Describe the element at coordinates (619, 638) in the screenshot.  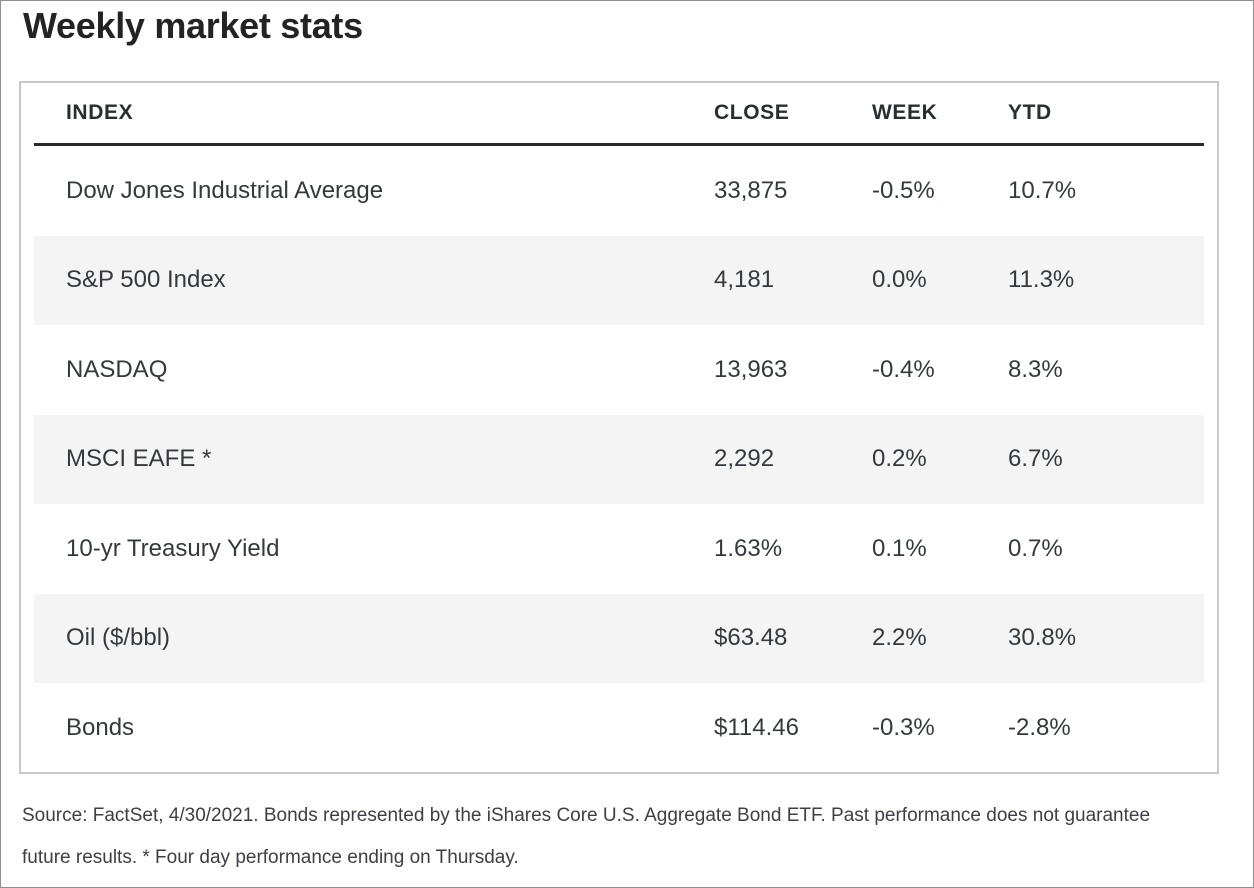
I see `table-row: Oil ($/bbl) $63.48 2.2% 30.8%` at that location.